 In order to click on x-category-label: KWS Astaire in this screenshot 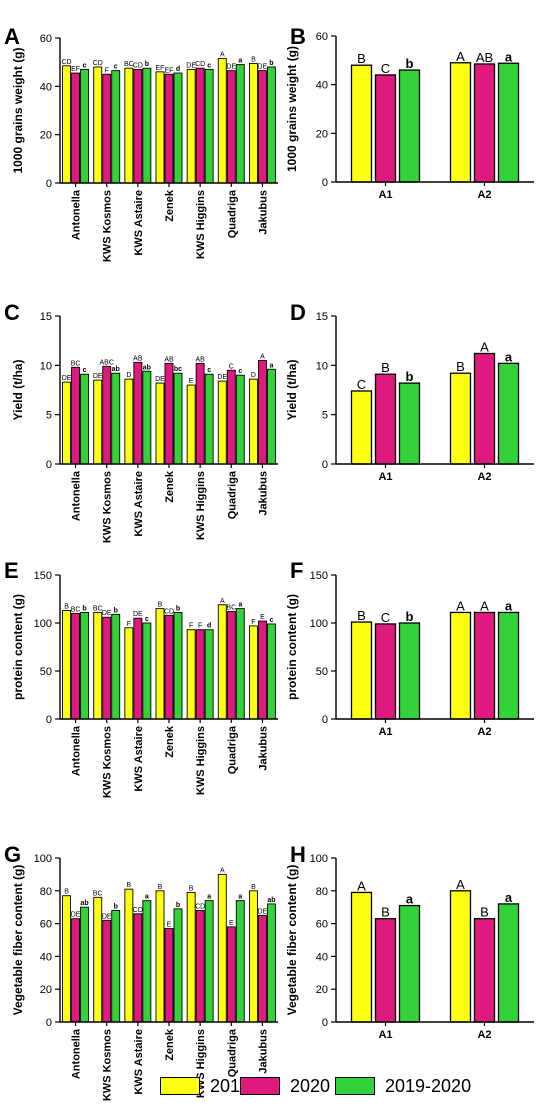, I will do `click(139, 759)`.